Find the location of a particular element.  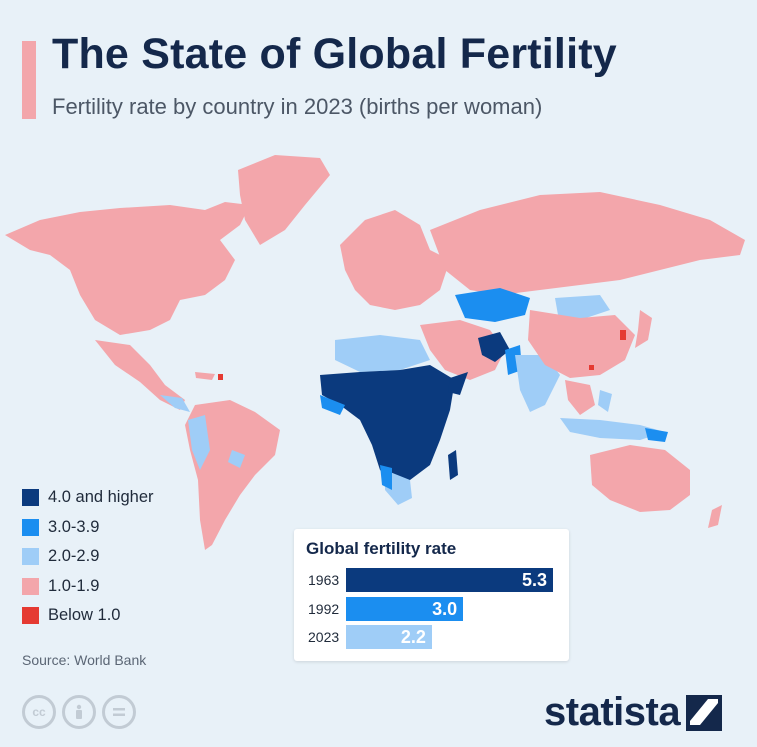

rate-value: 3.0 is located at coordinates (445, 609).